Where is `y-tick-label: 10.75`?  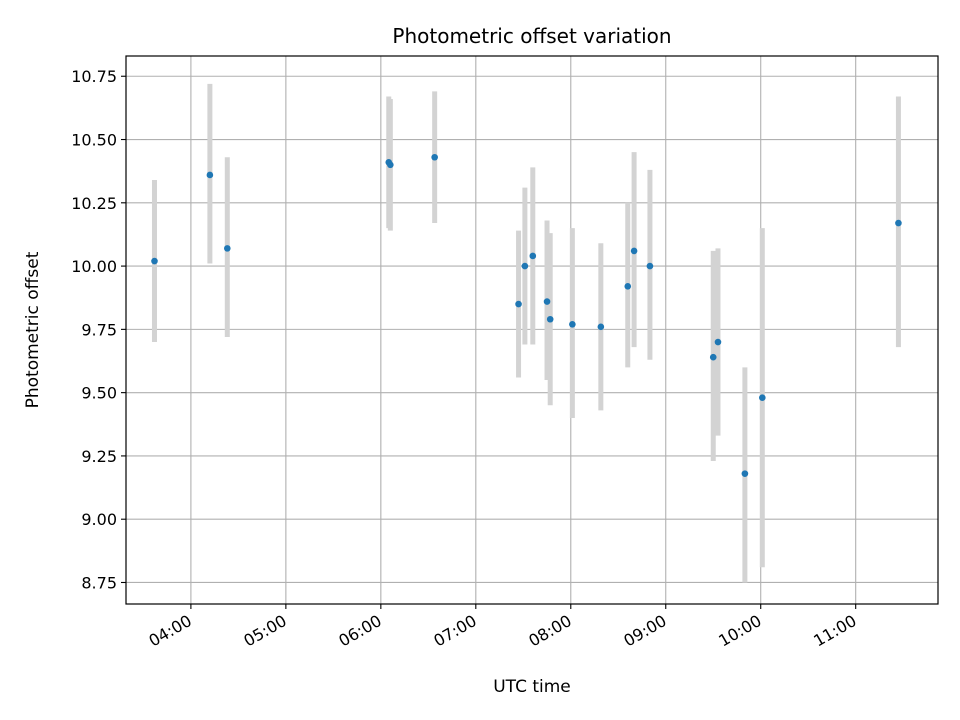
y-tick-label: 10.75 is located at coordinates (94, 76).